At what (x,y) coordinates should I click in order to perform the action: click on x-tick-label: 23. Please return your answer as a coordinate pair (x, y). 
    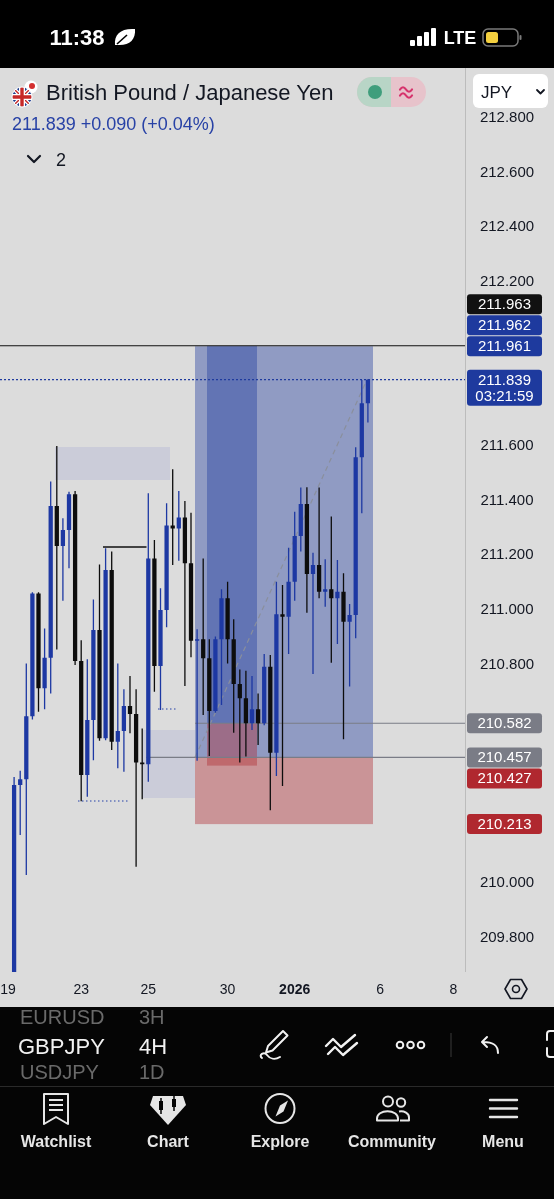
    Looking at the image, I should click on (81, 989).